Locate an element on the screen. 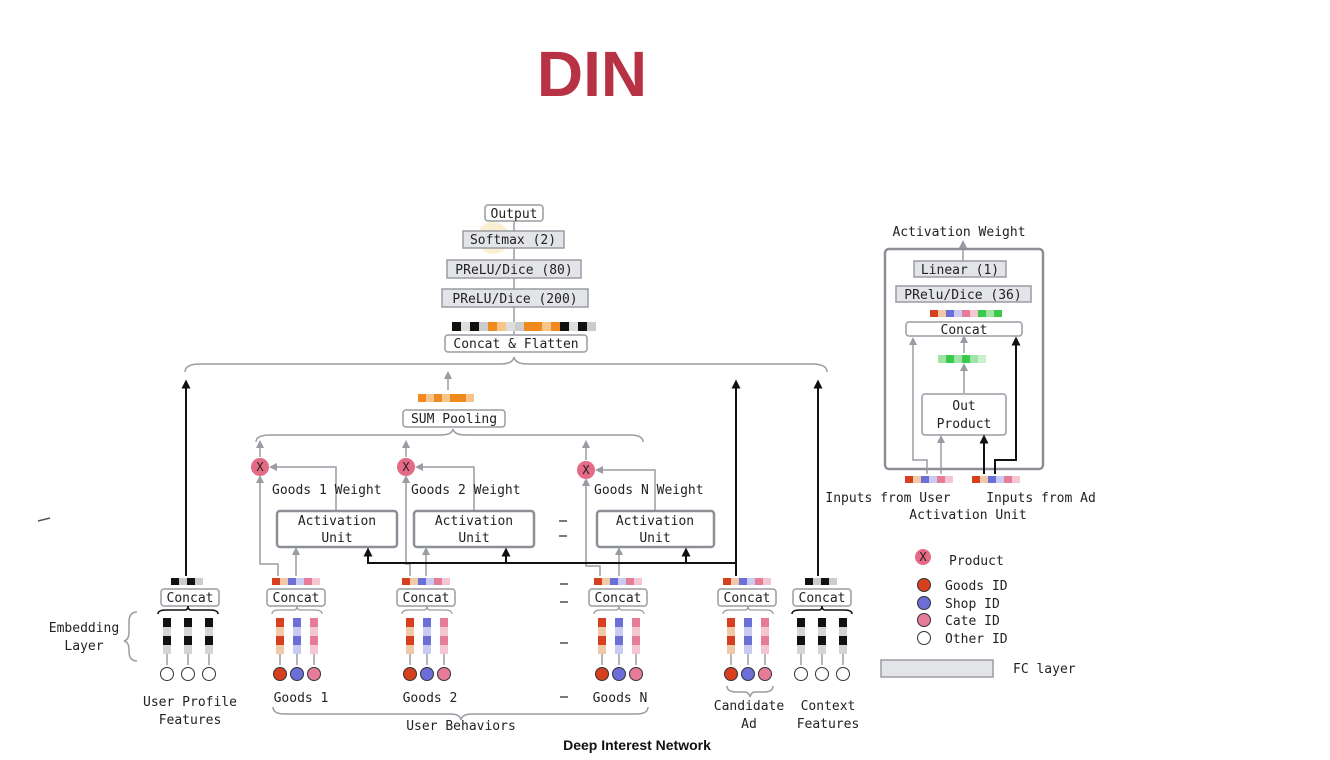 The image size is (1330, 760). green-cell is located at coordinates (958, 359).